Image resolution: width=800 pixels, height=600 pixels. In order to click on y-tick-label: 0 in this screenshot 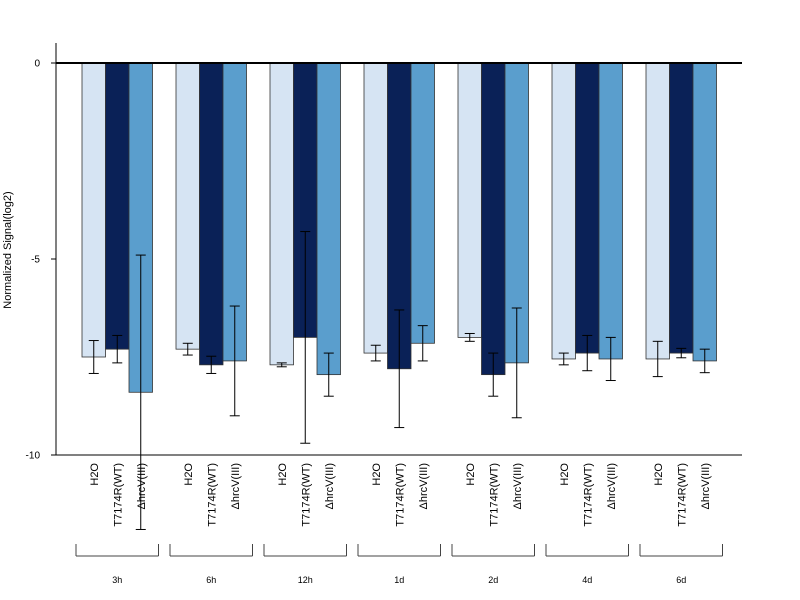, I will do `click(37, 64)`.